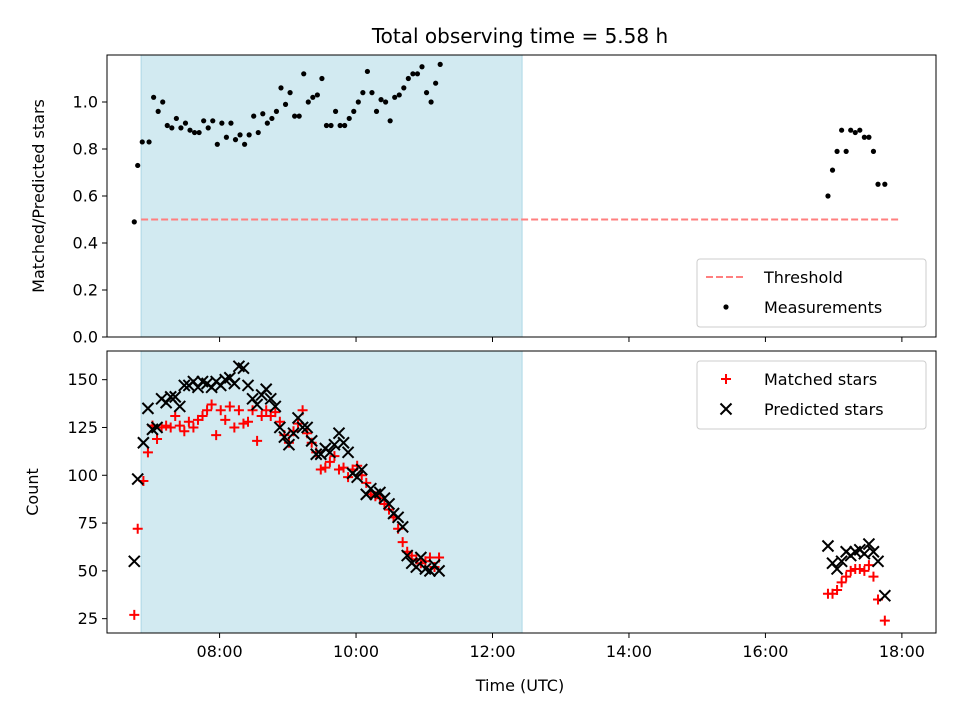 This screenshot has height=720, width=960. Describe the element at coordinates (561, 647) in the screenshot. I see `bottom-x-axis-ticks: 08:00 10:00 12:00 14:00 16:00 18:00` at that location.